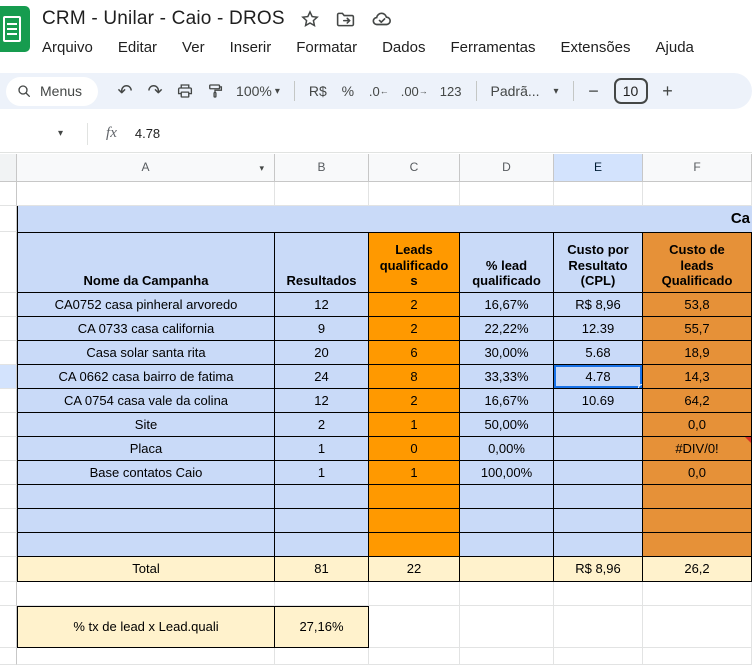 This screenshot has height=665, width=752. I want to click on summary-value-cell: 27,16%, so click(322, 627).